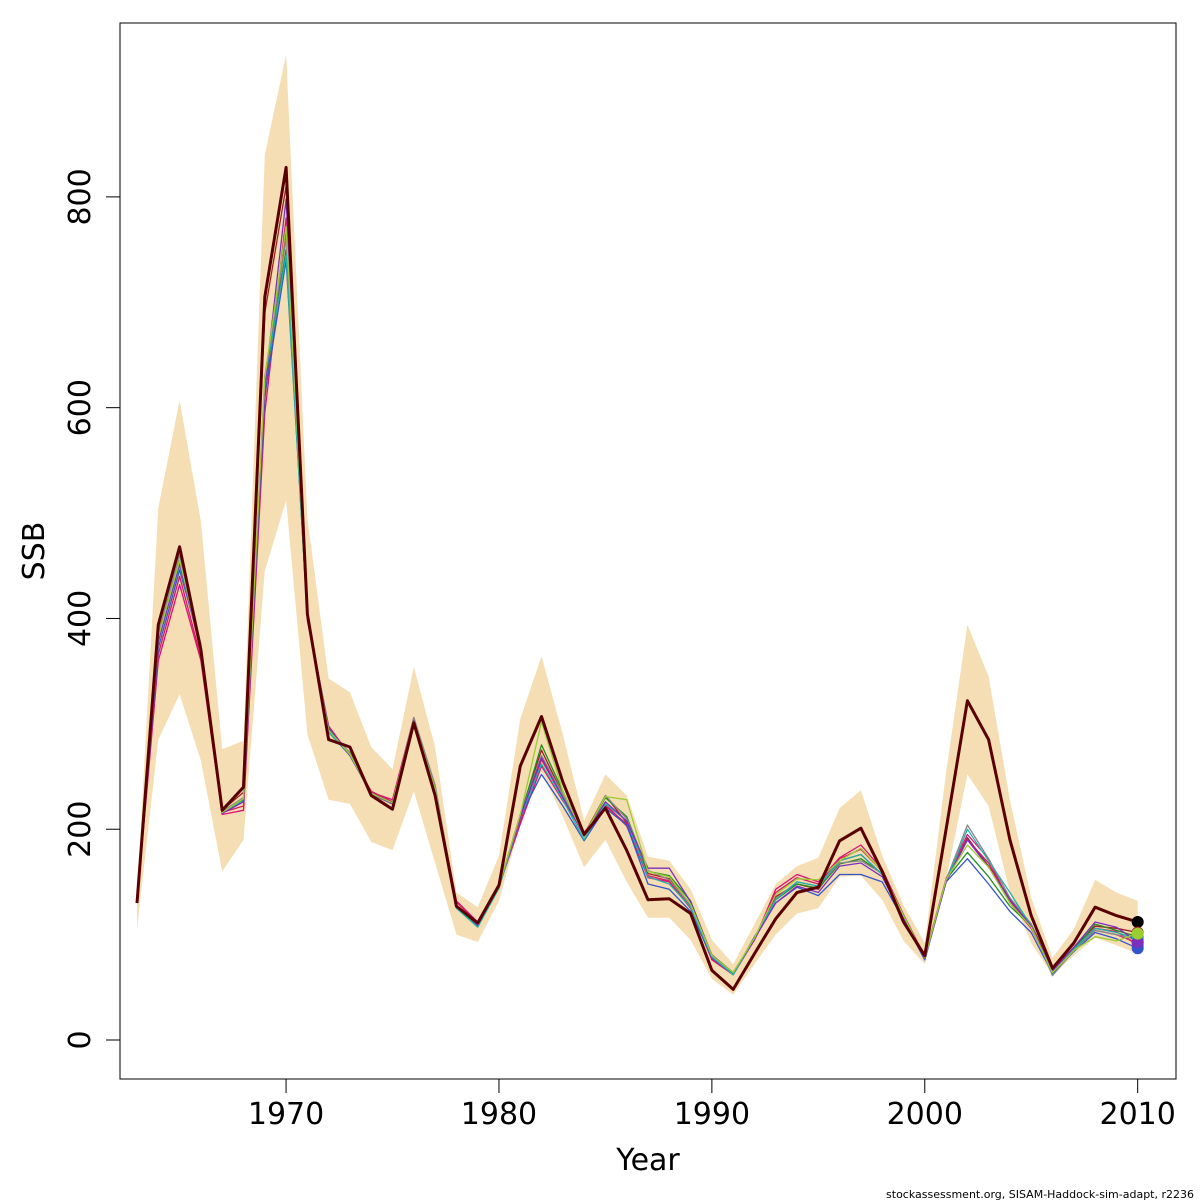  What do you see at coordinates (80, 407) in the screenshot?
I see `y-tick-label-600: 600` at bounding box center [80, 407].